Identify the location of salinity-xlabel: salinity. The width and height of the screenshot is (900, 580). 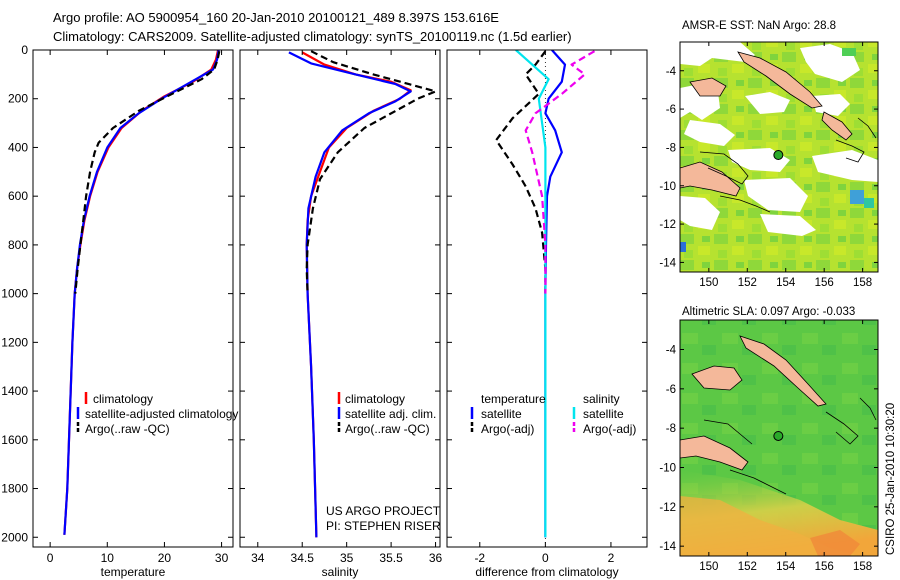
(340, 572).